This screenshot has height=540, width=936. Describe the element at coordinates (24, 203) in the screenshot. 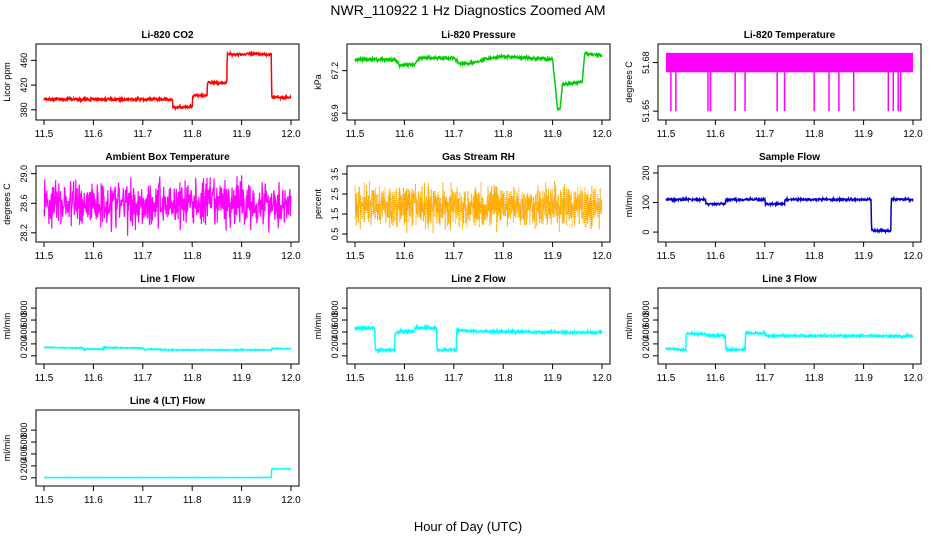

I see `y-tick-label: 28.6` at that location.